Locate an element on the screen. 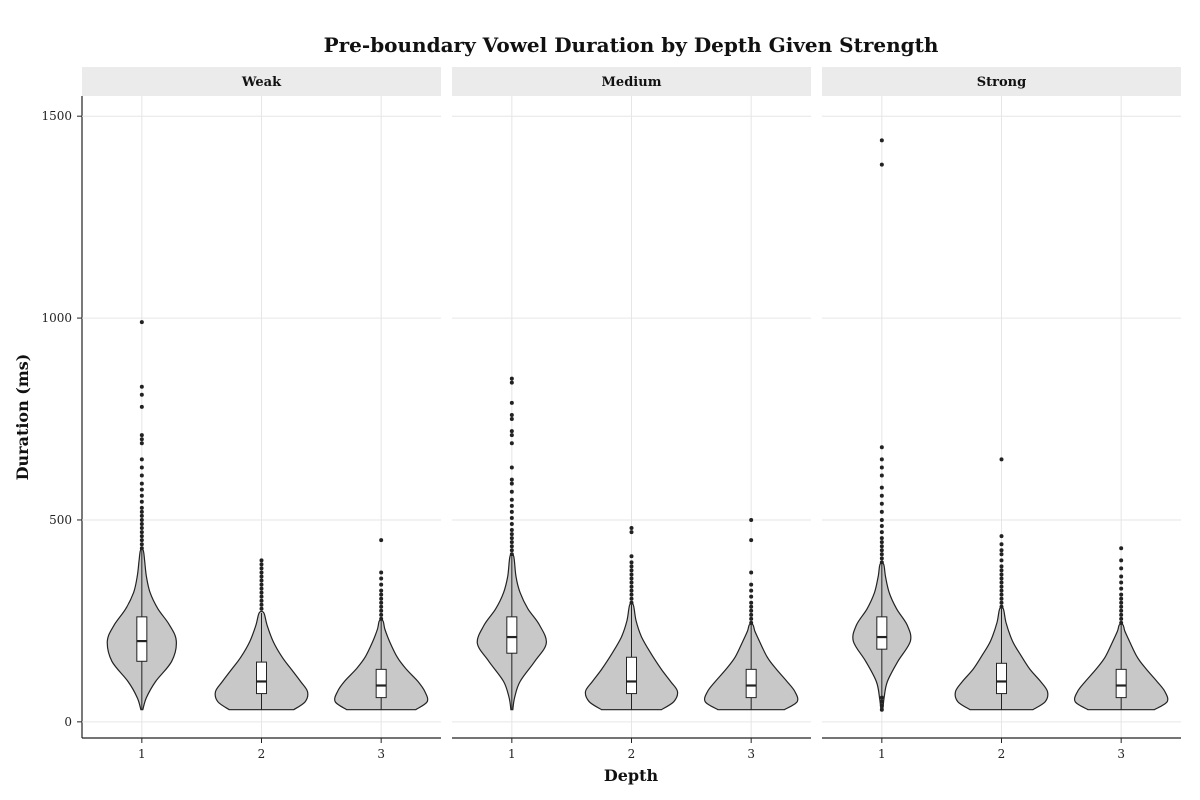 The image size is (1200, 800). facet-strip-label: Medium is located at coordinates (632, 82).